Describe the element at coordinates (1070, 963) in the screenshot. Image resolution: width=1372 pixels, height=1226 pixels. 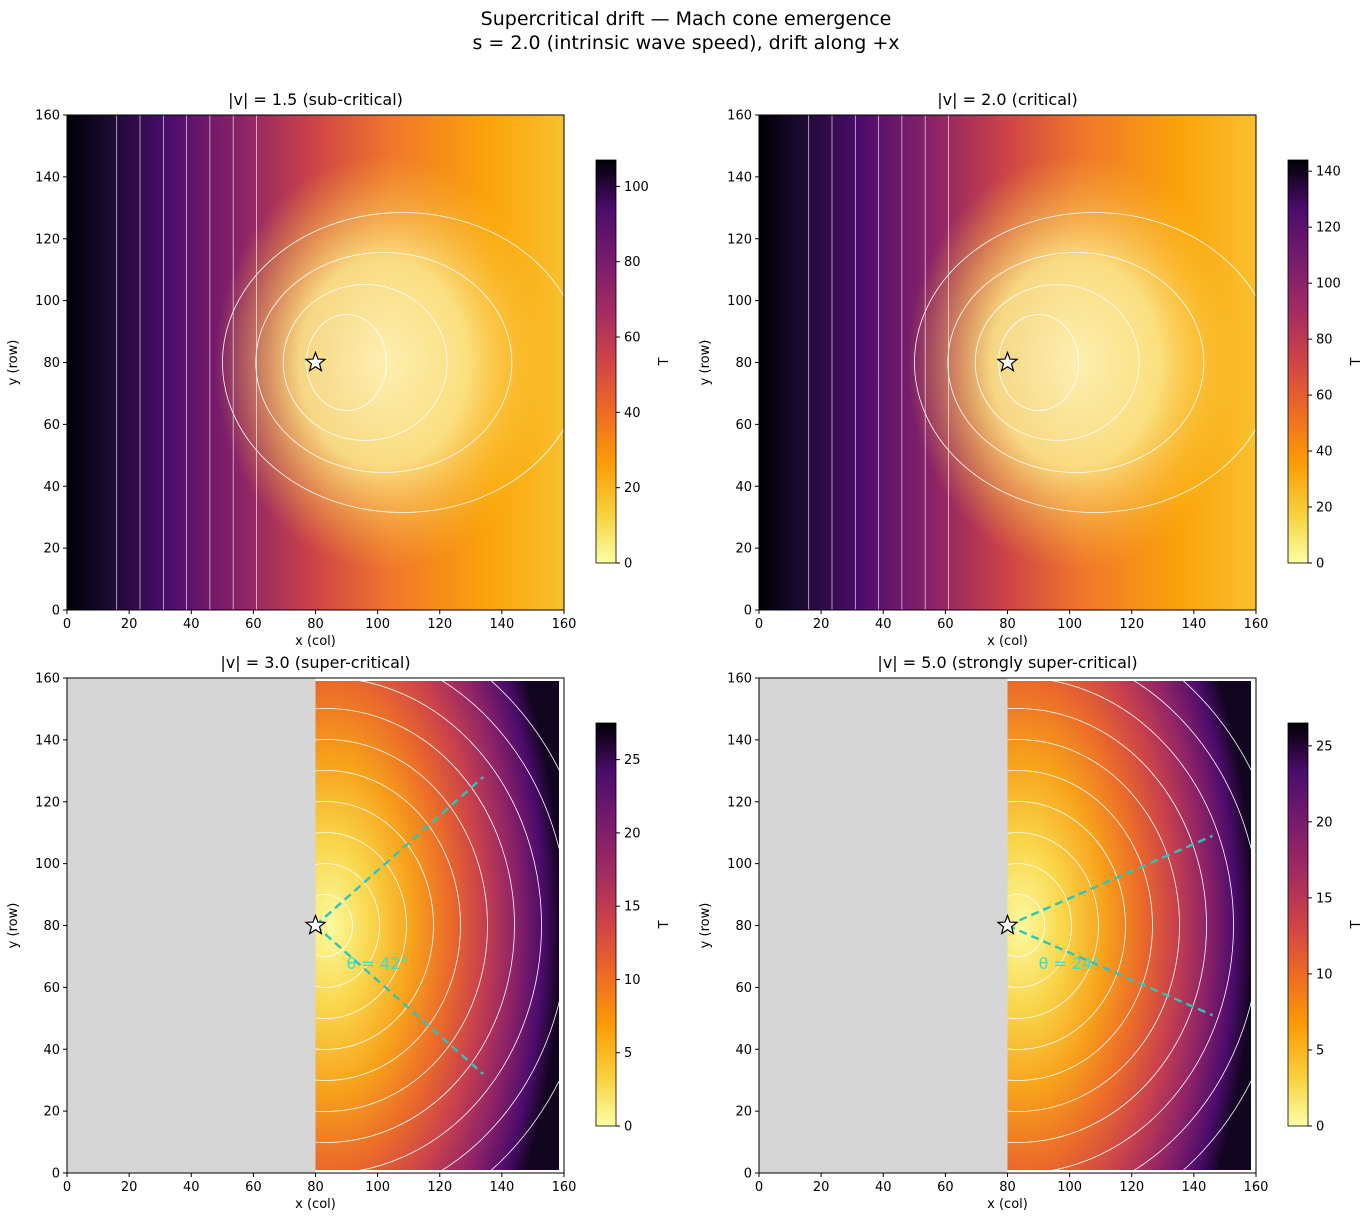
I see `cone-angle-label: θ = 24°` at that location.